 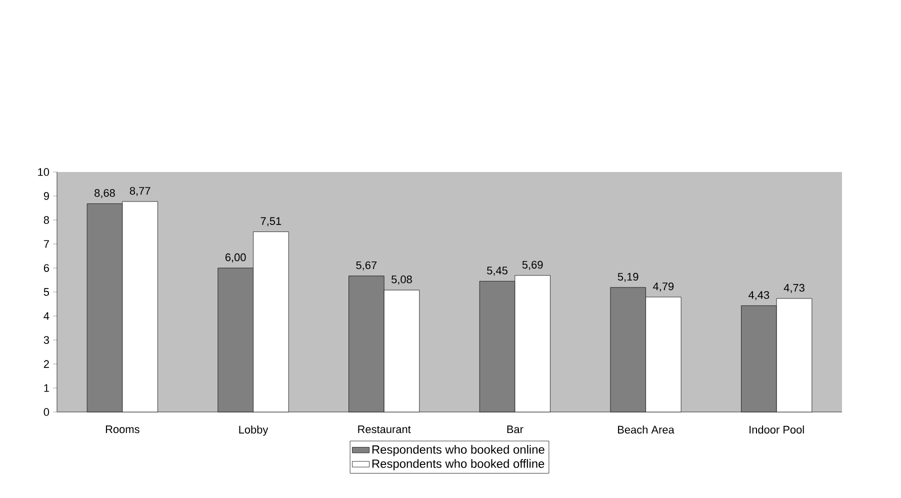 I want to click on data-label: 4,43, so click(x=759, y=295).